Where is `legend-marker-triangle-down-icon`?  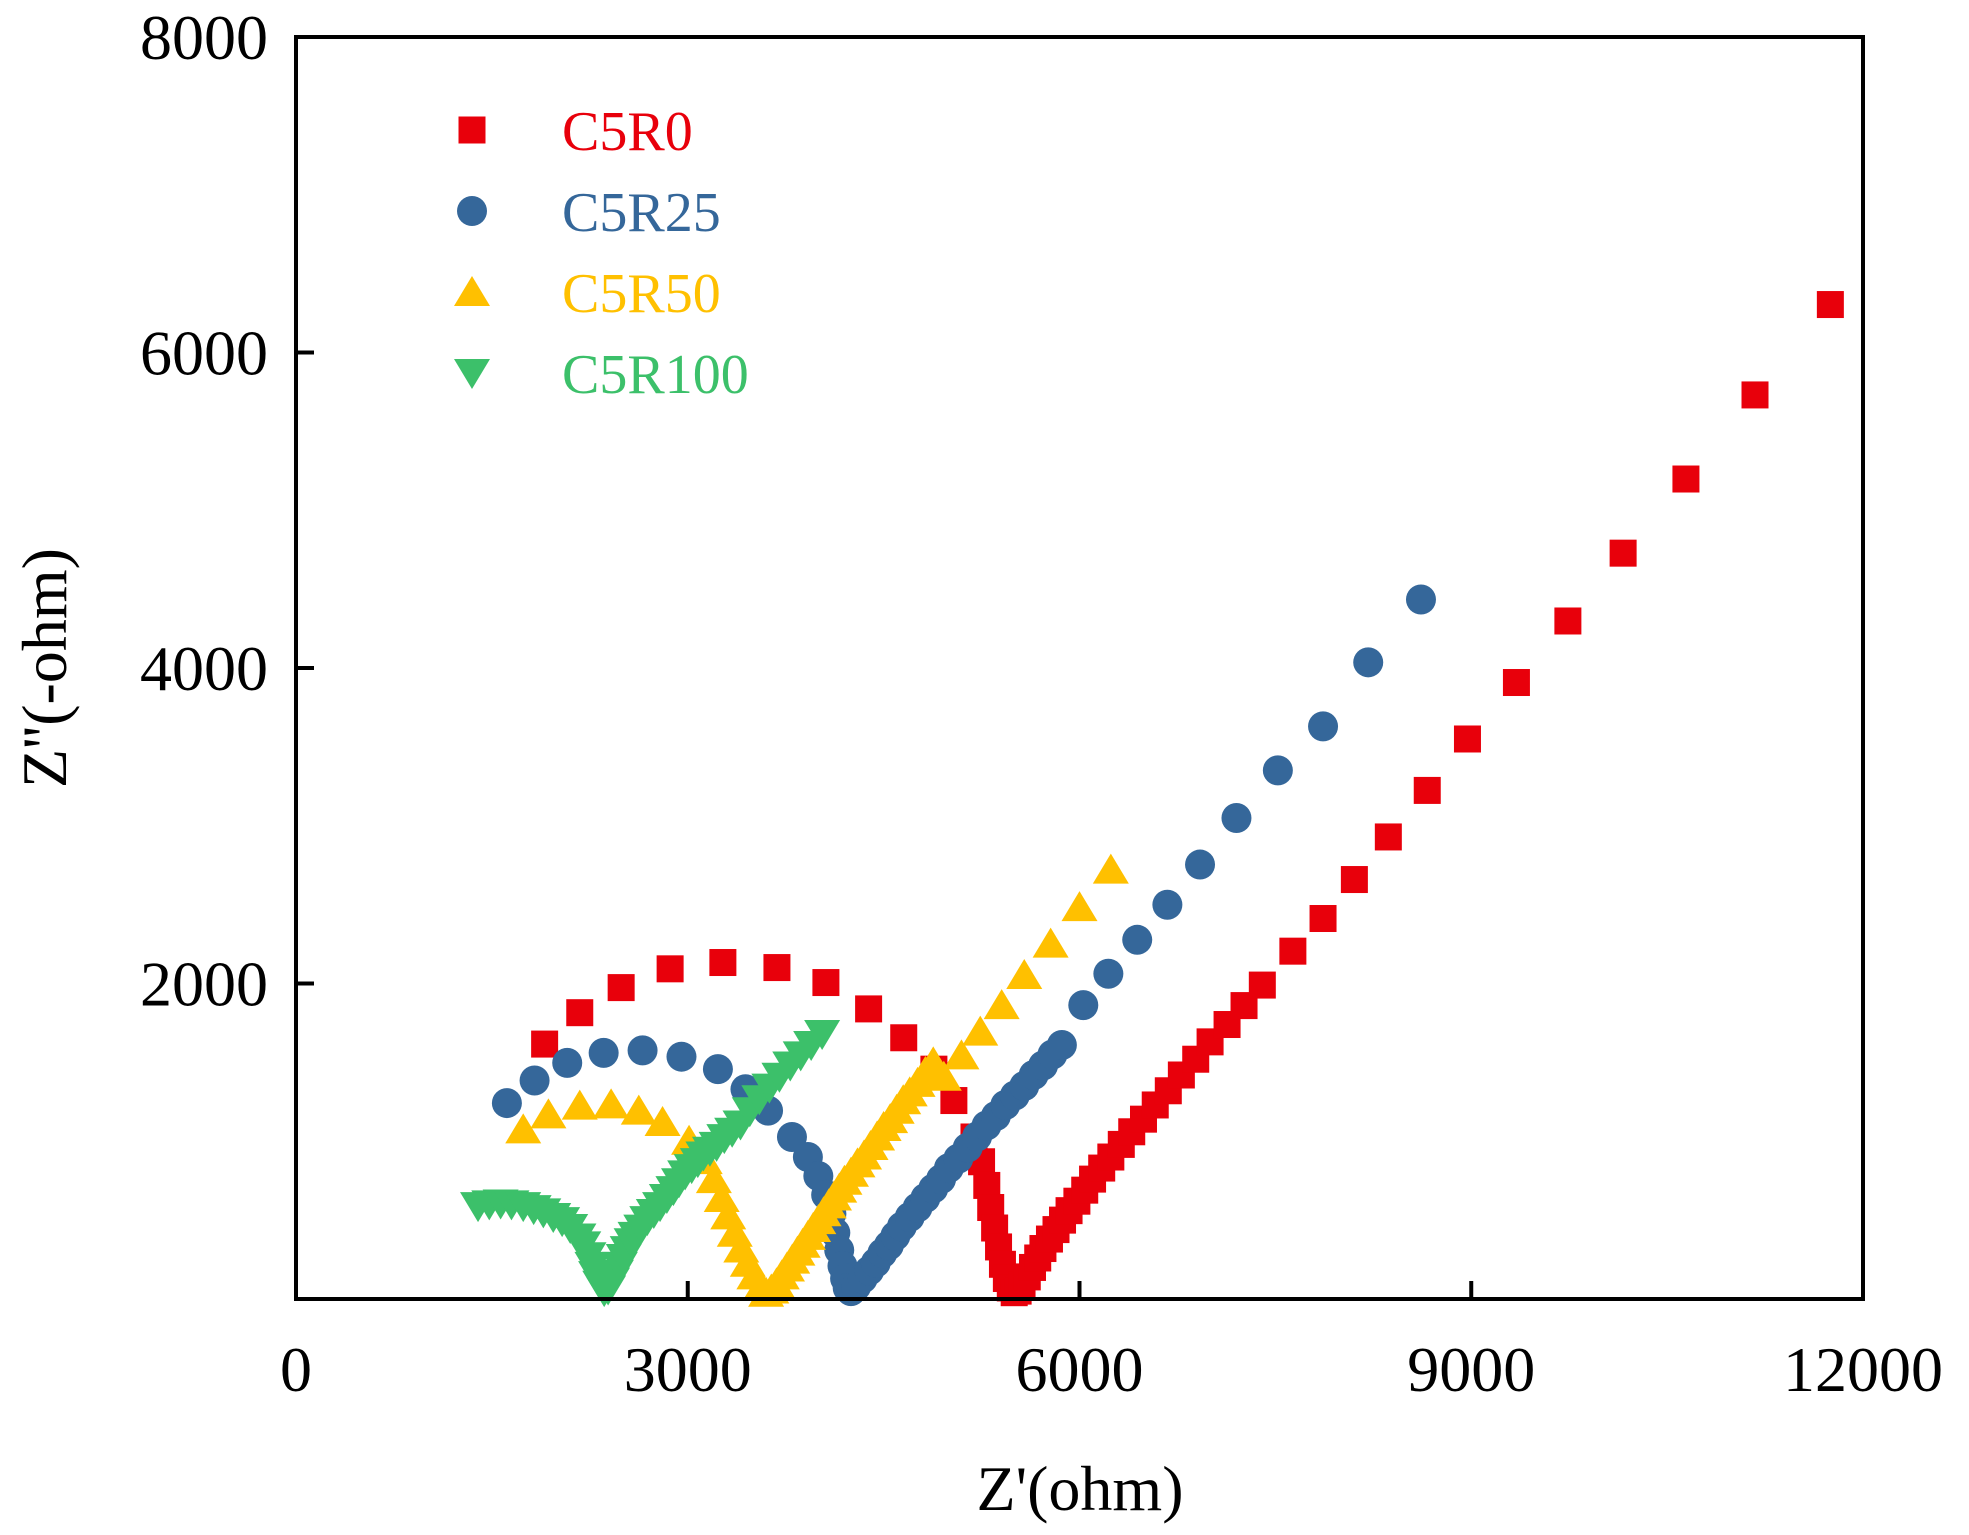
legend-marker-triangle-down-icon is located at coordinates (472, 374).